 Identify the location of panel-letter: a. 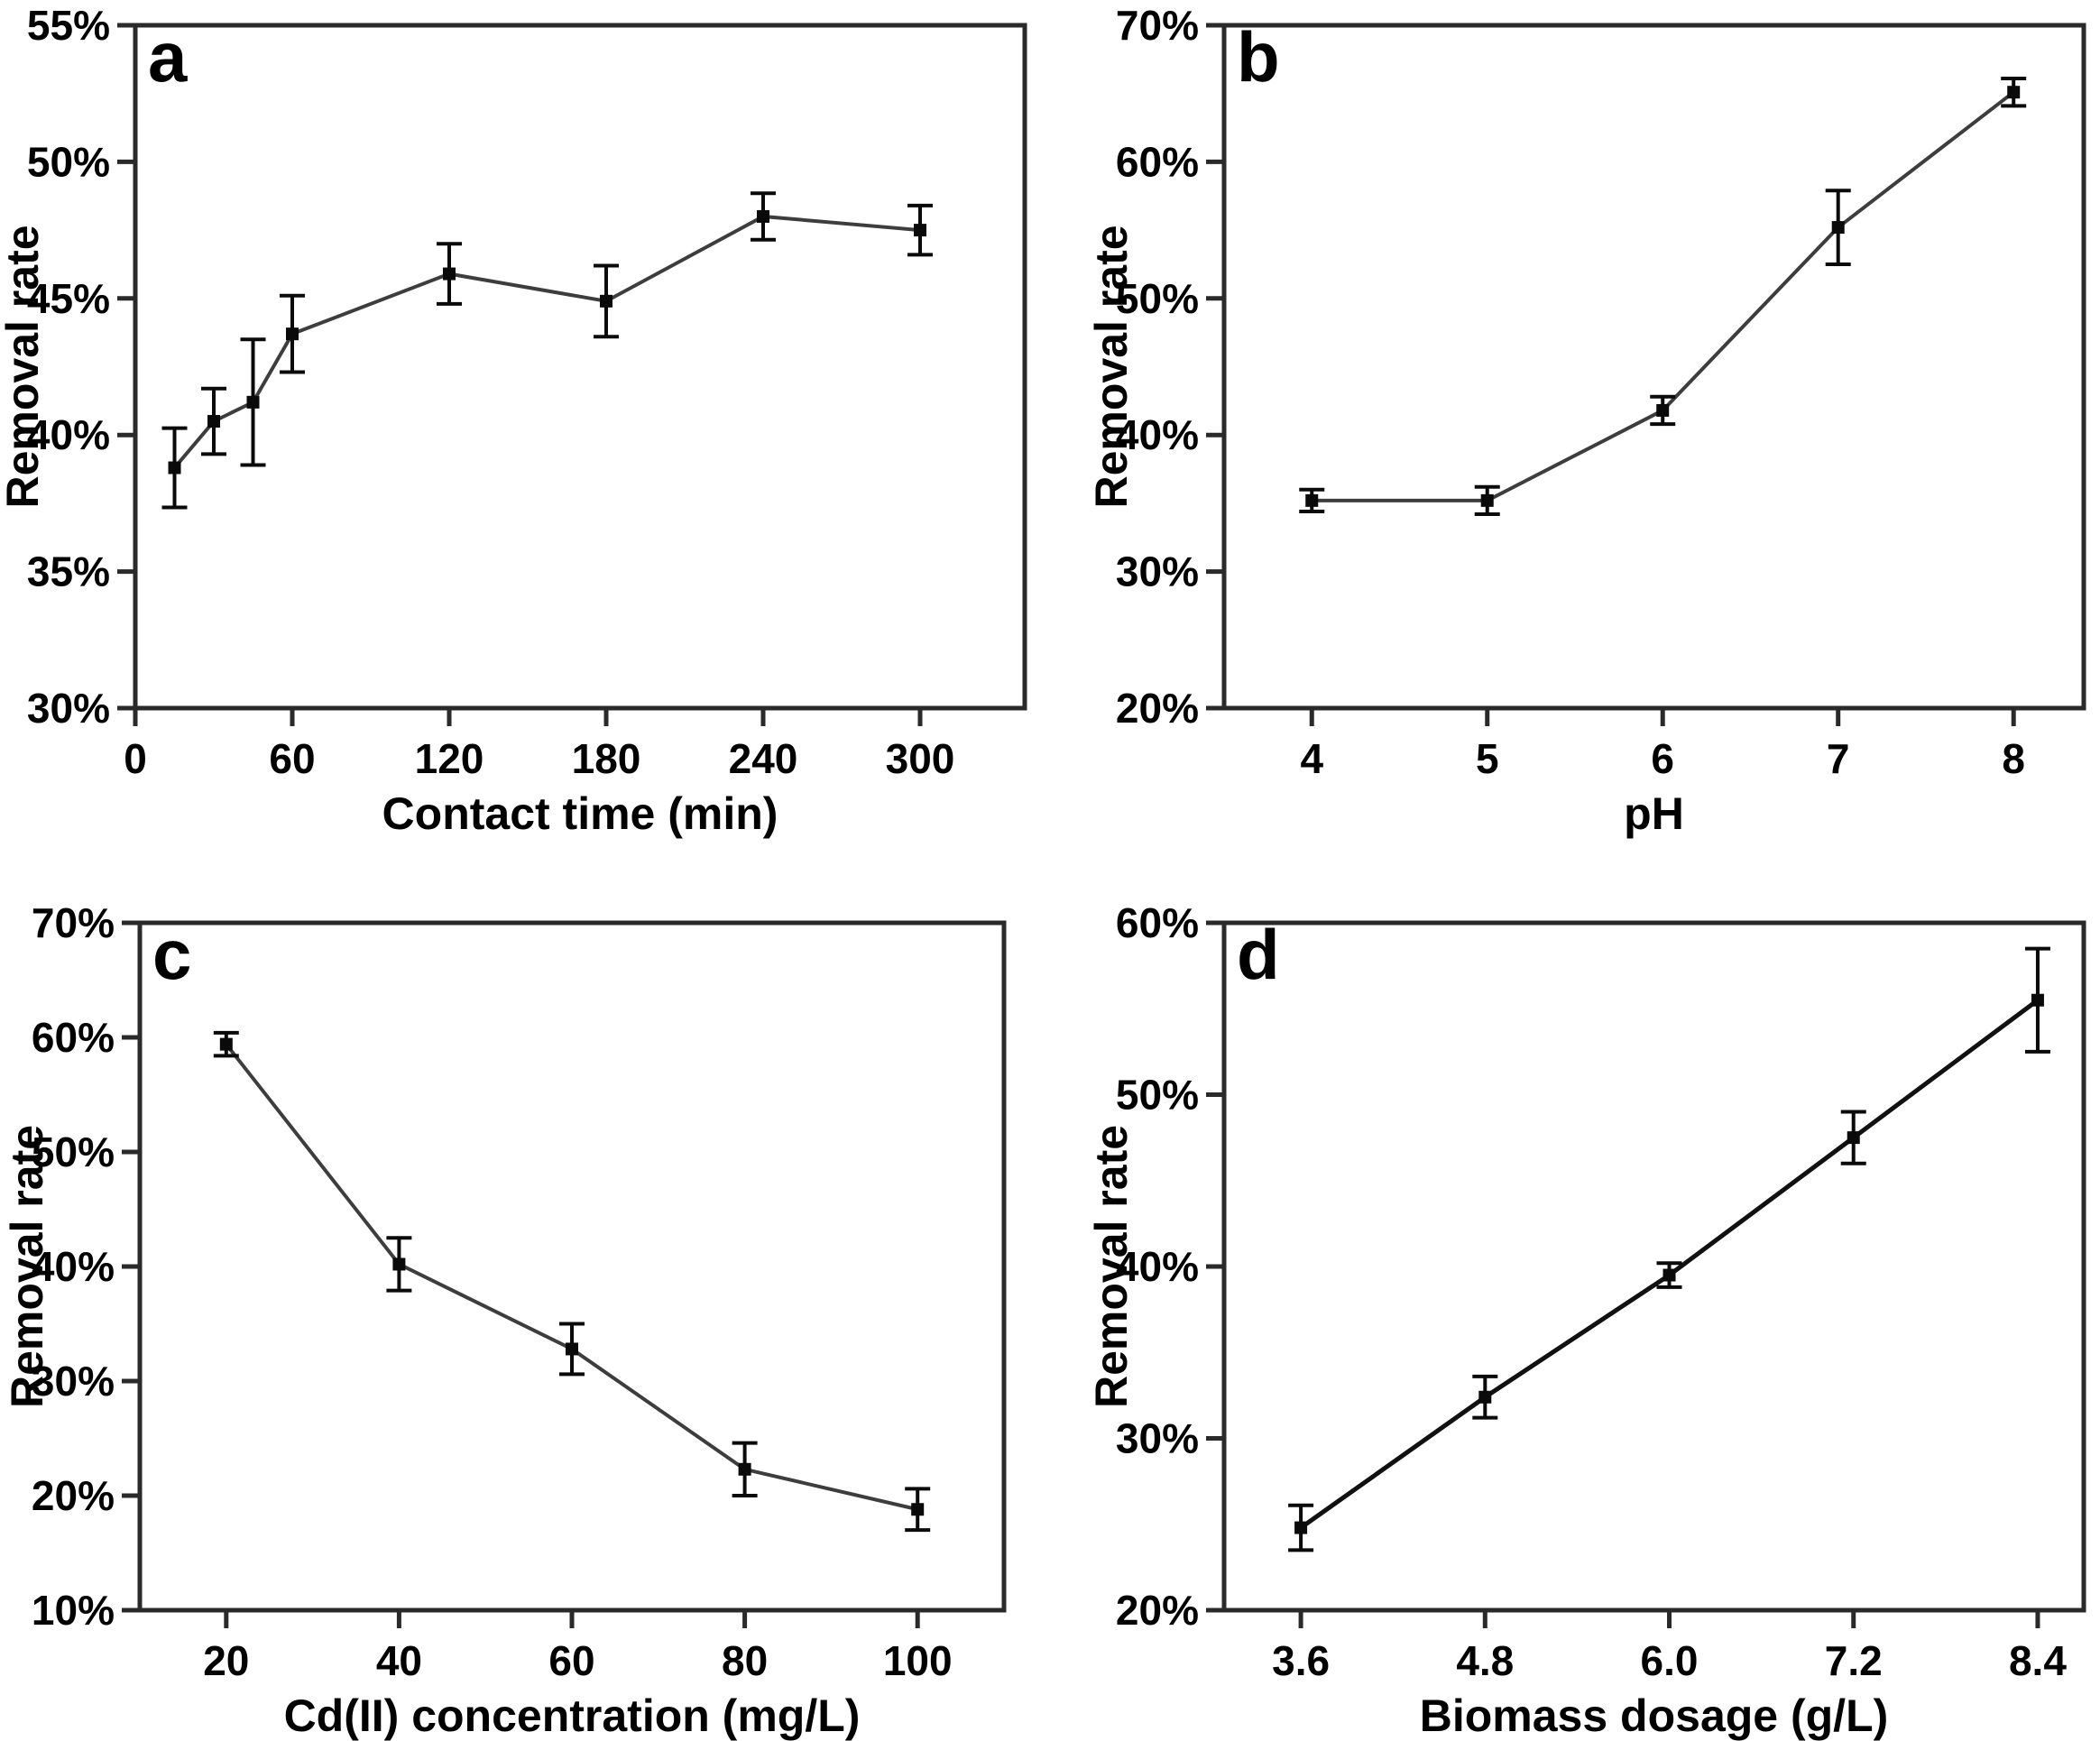
(168, 57).